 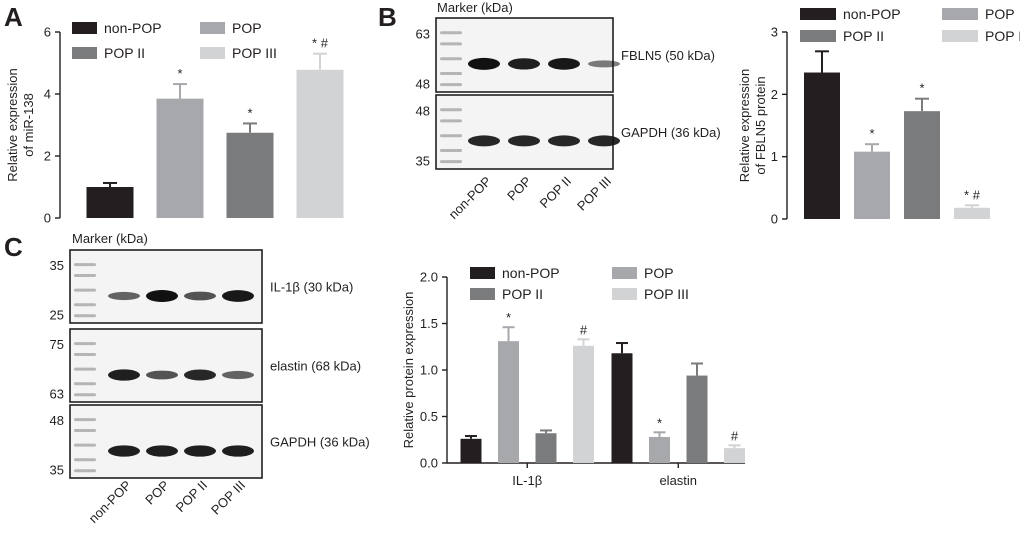 I want to click on y-tick-label: 0.0, so click(x=429, y=463).